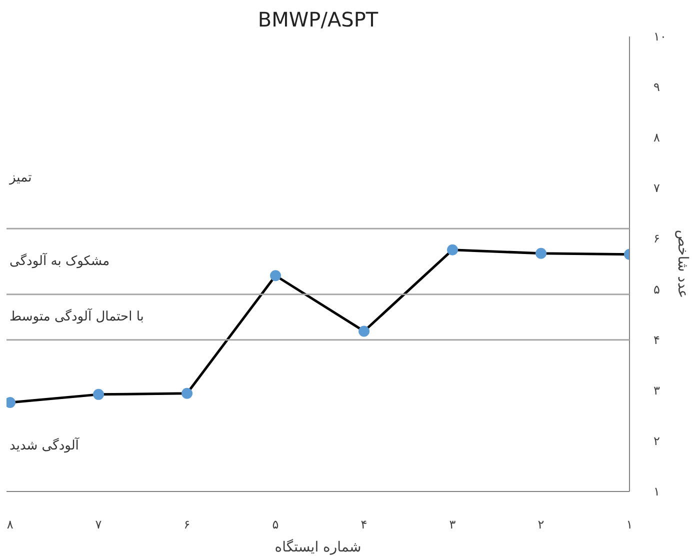 The width and height of the screenshot is (693, 558). What do you see at coordinates (318, 20) in the screenshot?
I see `chart-title: BMWP/ASPT` at bounding box center [318, 20].